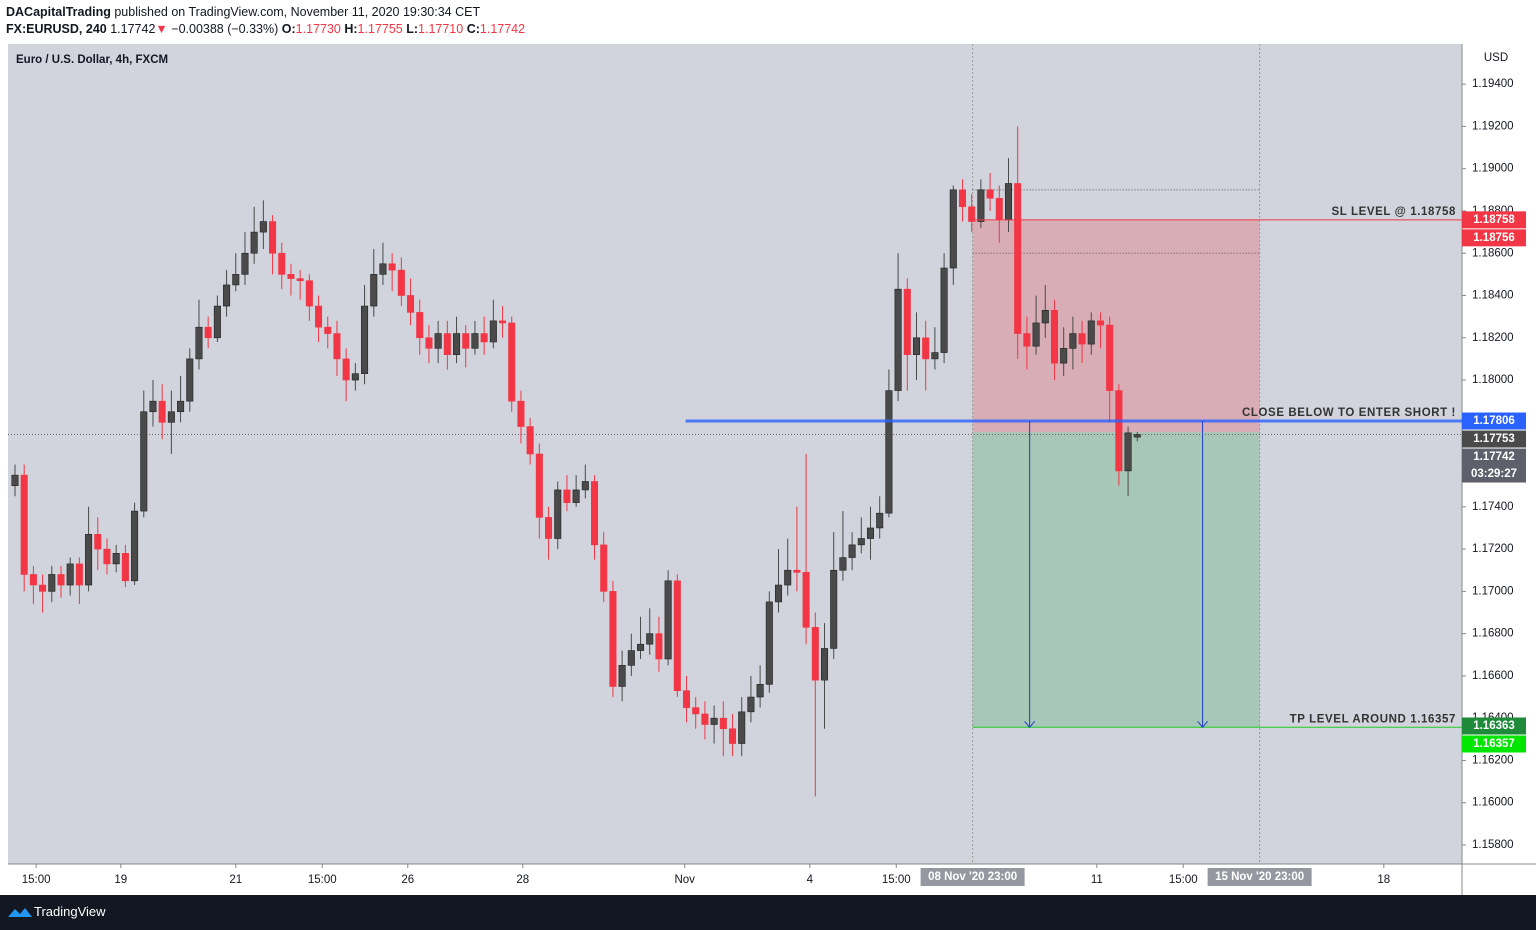  I want to click on y-tick-label: 1.19000, so click(1493, 169).